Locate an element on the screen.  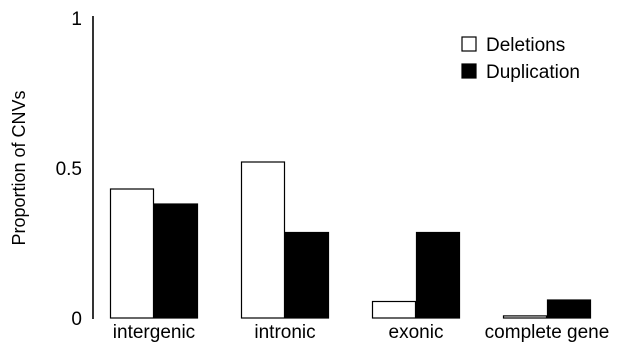
legend-label-deletions: Deletions is located at coordinates (525, 45).